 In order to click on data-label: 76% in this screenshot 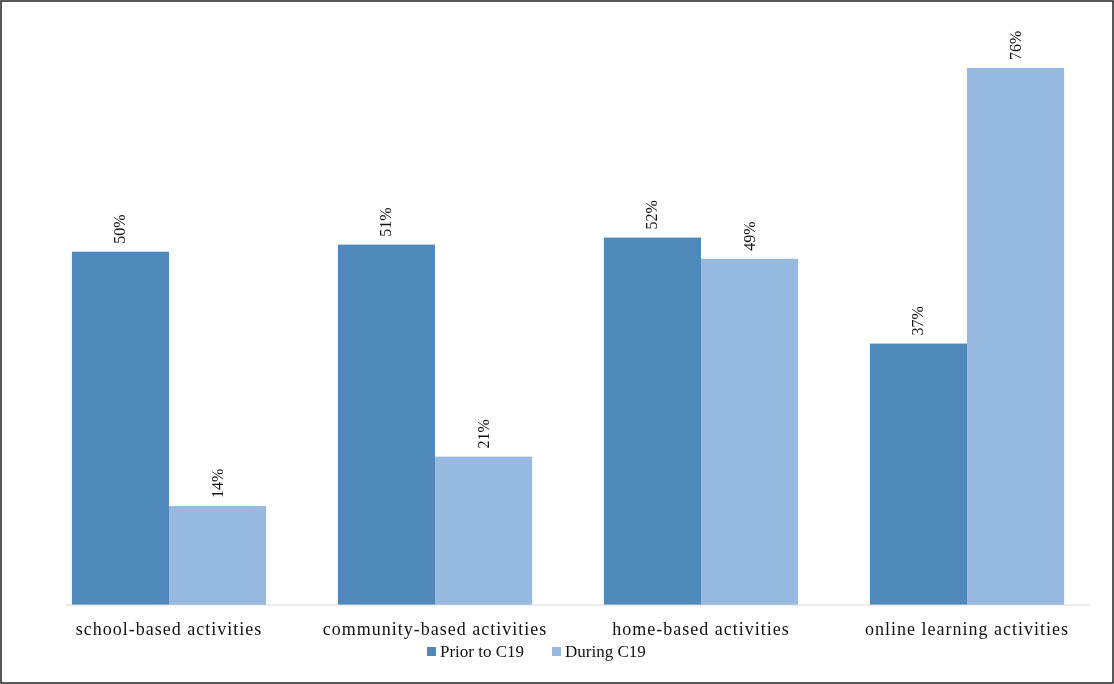, I will do `click(1015, 45)`.